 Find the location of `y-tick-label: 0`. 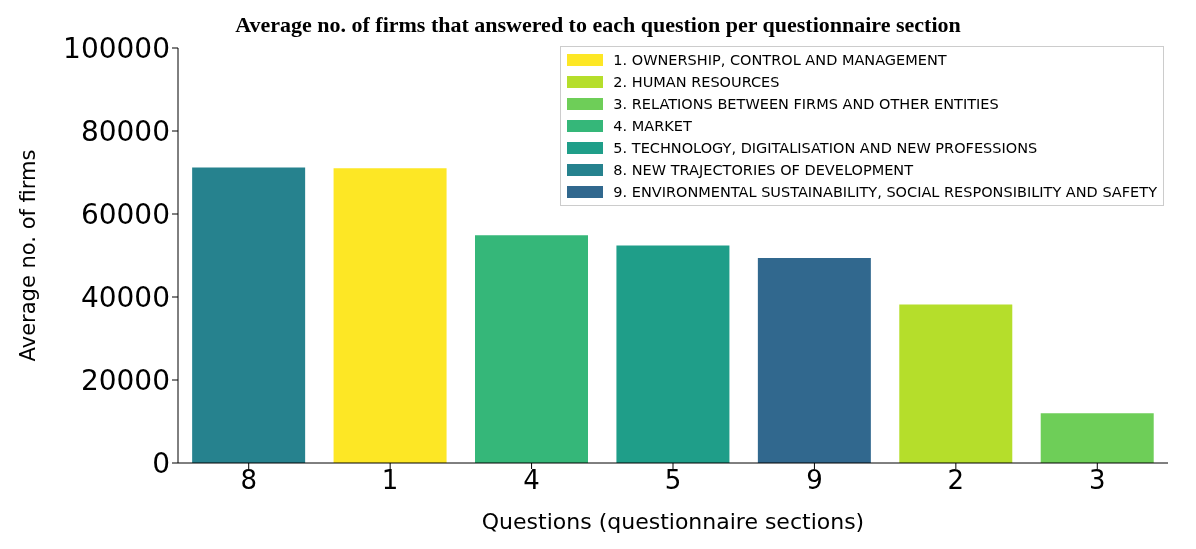

y-tick-label: 0 is located at coordinates (161, 463).